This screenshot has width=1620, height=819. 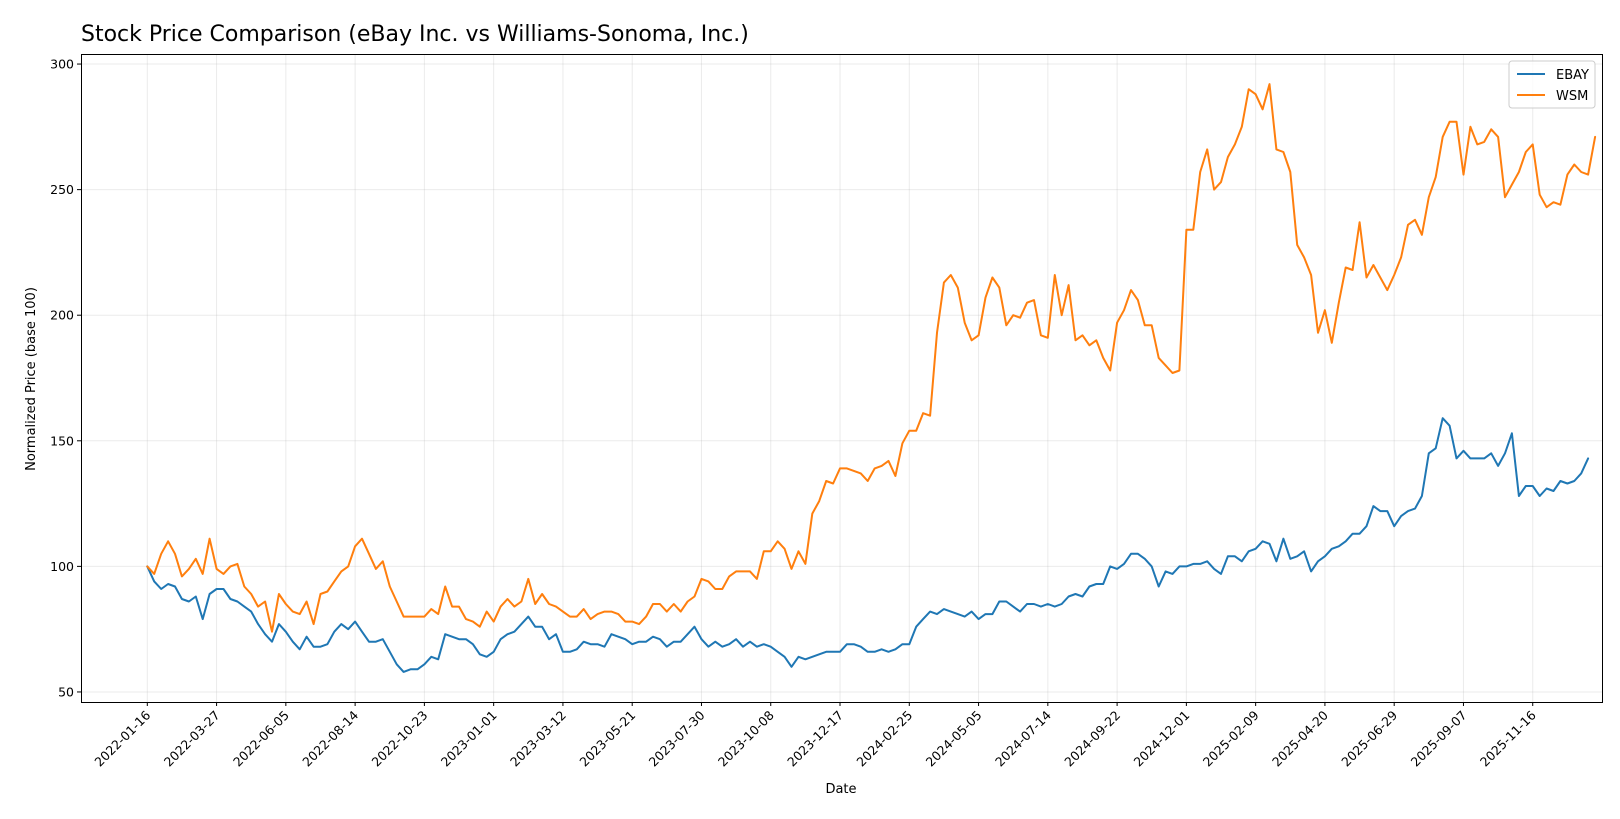 What do you see at coordinates (261, 739) in the screenshot?
I see `x-tick-label: 2022-06-05` at bounding box center [261, 739].